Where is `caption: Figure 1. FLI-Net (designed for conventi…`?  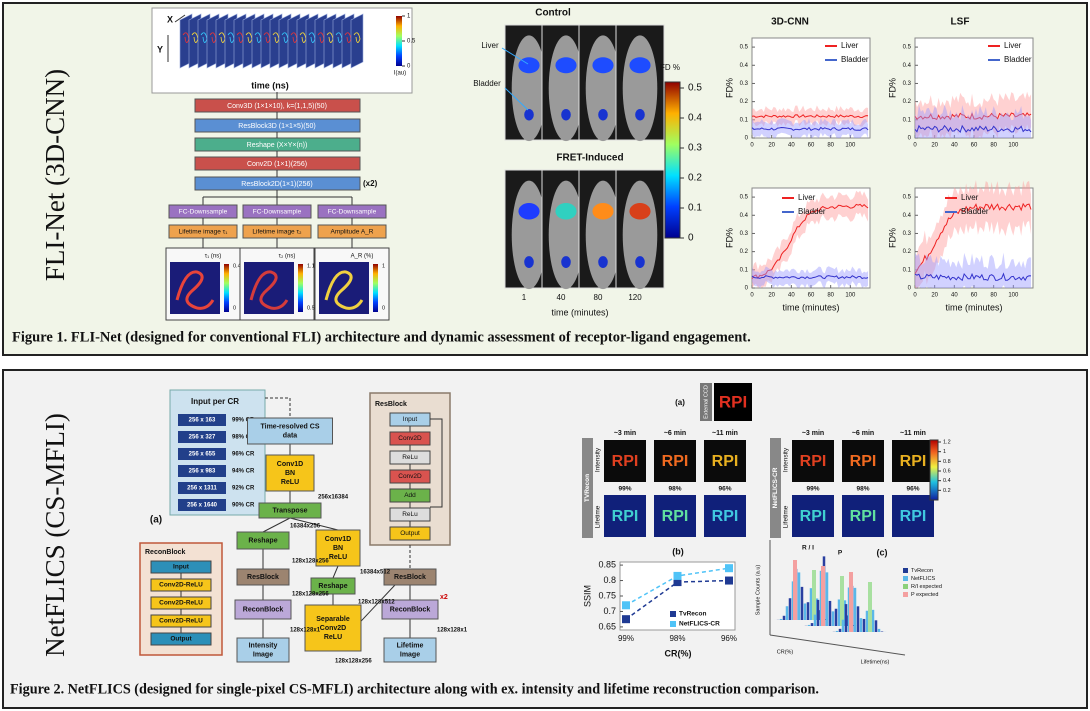
caption: Figure 1. FLI-Net (designed for conventi… is located at coordinates (381, 337).